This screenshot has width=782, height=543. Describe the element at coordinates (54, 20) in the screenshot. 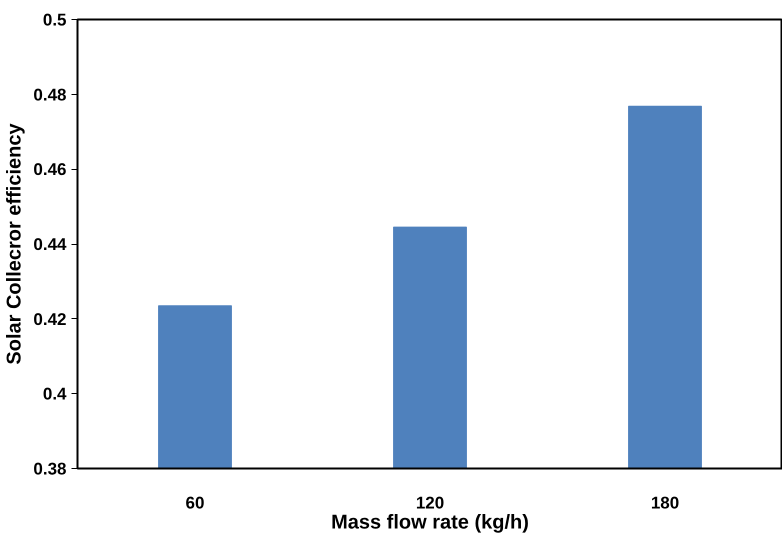

I see `y-tick-label: 0.5` at that location.